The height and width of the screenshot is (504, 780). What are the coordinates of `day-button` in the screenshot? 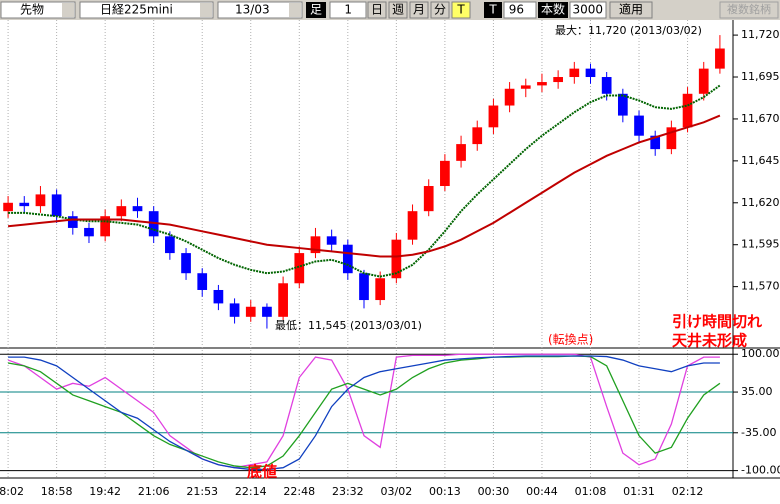 It's located at (377, 10).